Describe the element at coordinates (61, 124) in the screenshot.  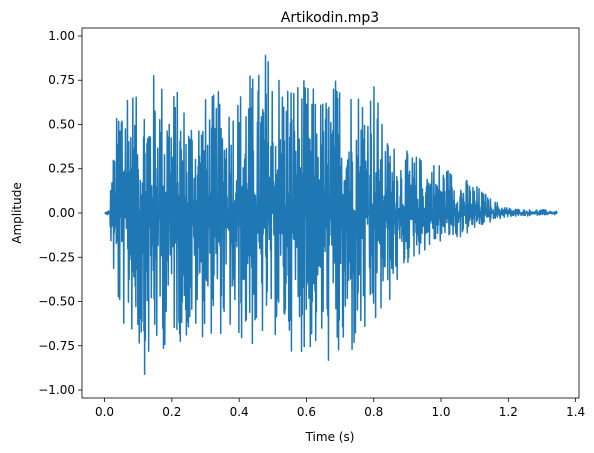
I see `y-tick-label: 0.50` at that location.